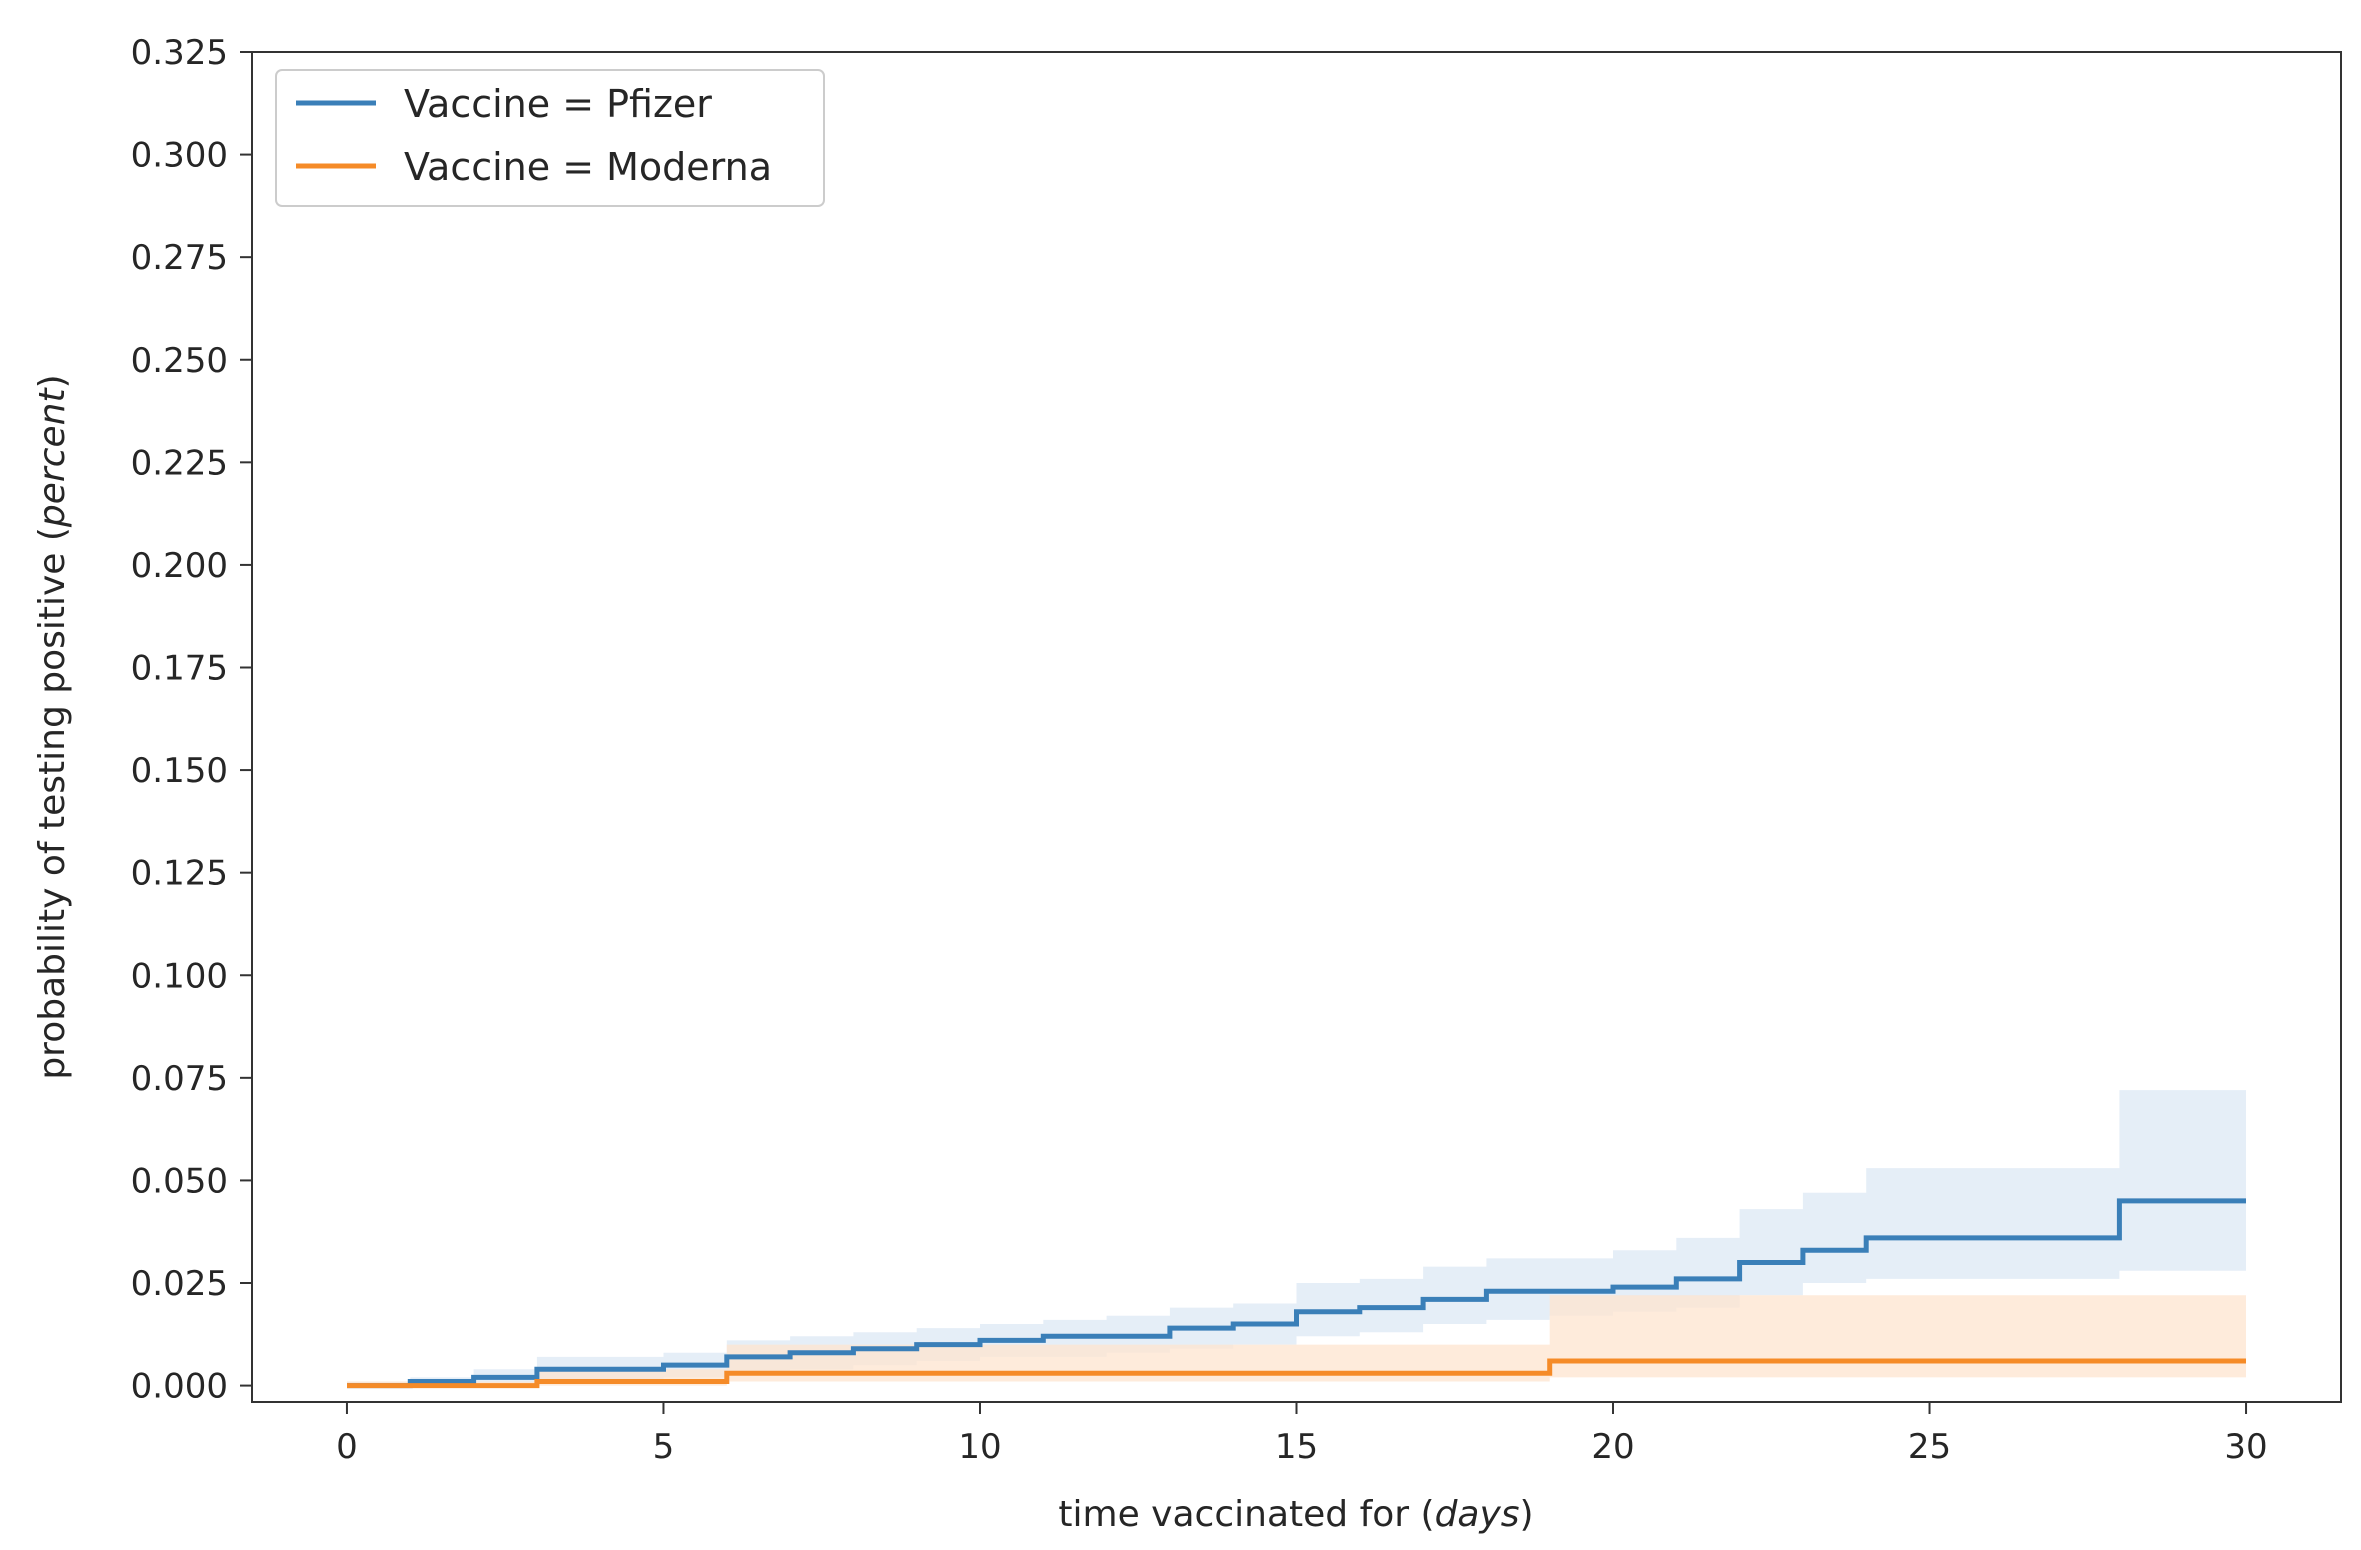 The height and width of the screenshot is (1550, 2361). What do you see at coordinates (179, 874) in the screenshot?
I see `y-tick-label: 0.125` at bounding box center [179, 874].